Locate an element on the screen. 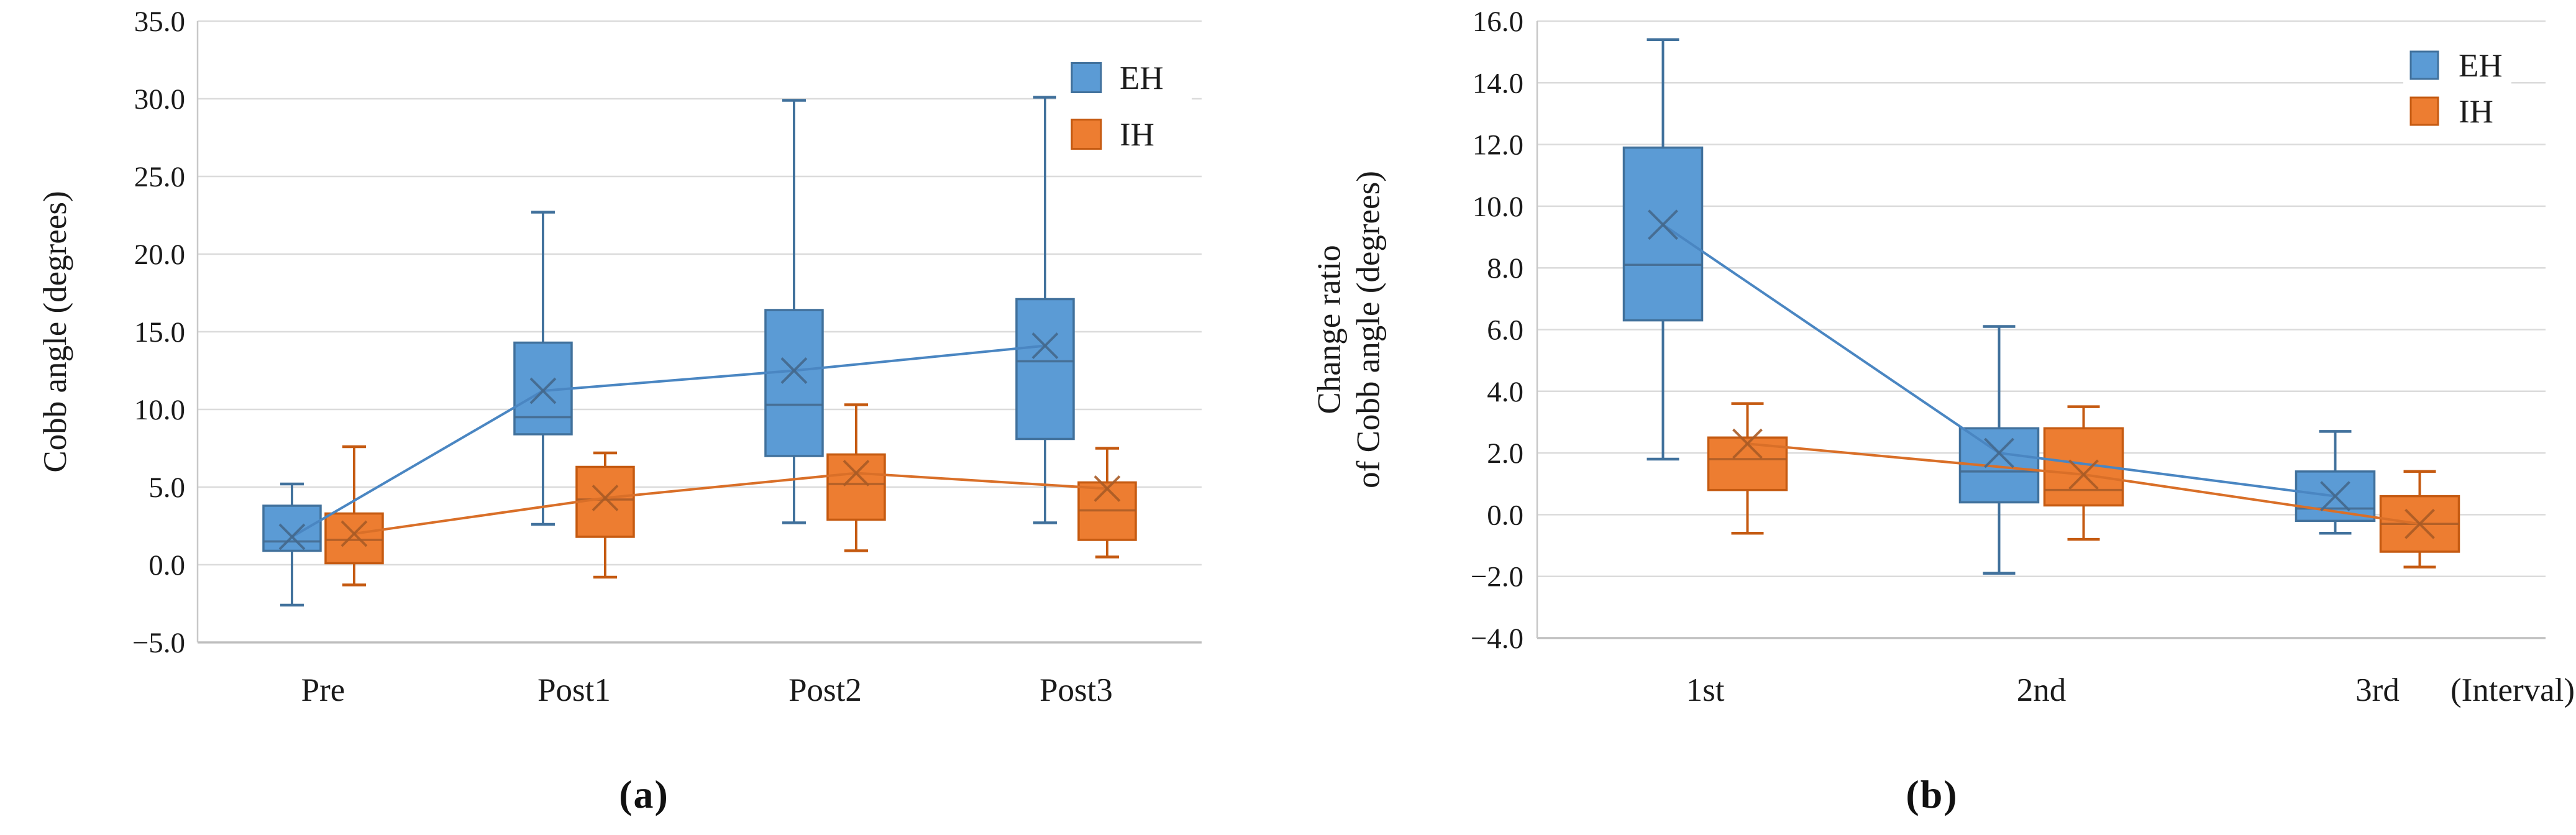 The width and height of the screenshot is (2576, 835). x-axis-annotation: (Interval) is located at coordinates (2512, 690).